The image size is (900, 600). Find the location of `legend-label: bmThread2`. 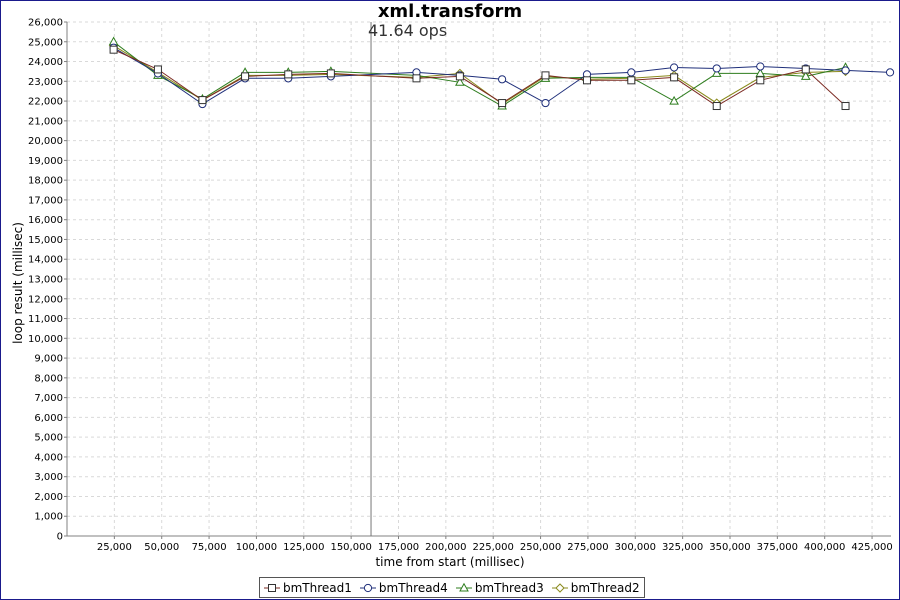

legend-label: bmThread2 is located at coordinates (605, 587).